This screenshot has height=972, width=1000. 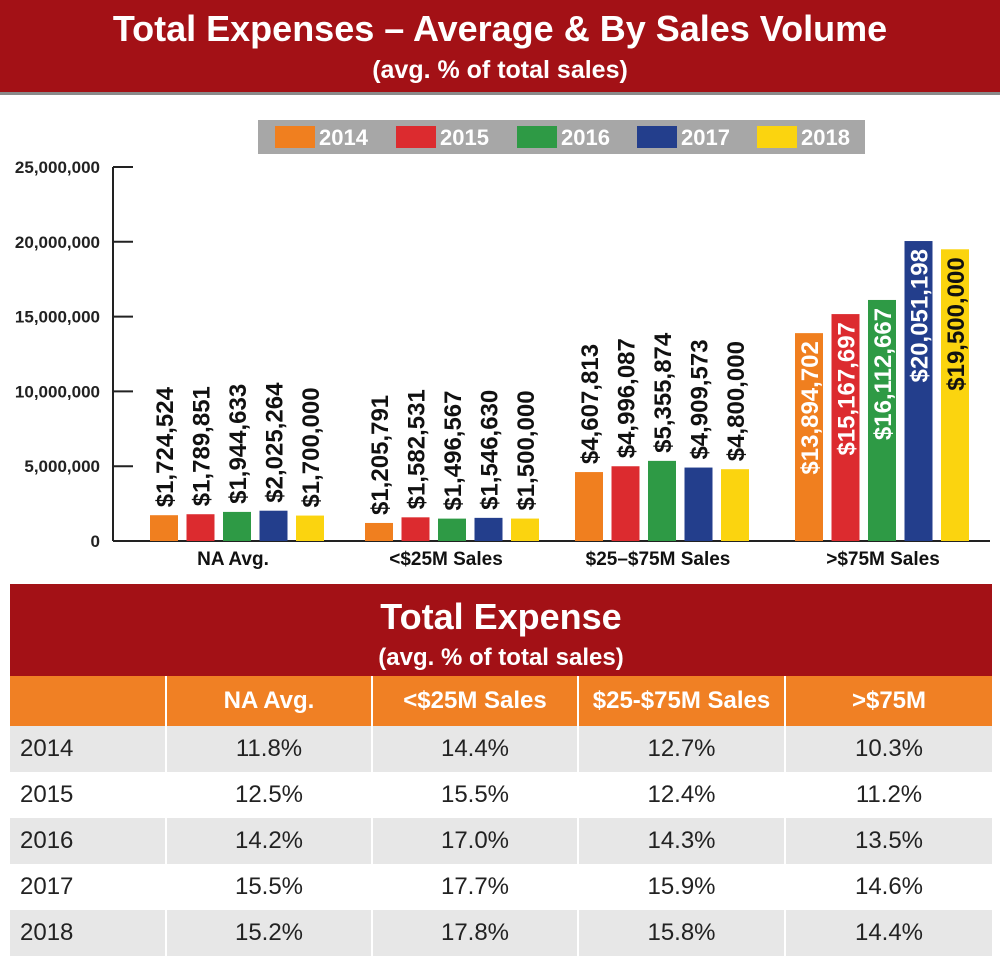 I want to click on table-cell: 11.8%, so click(x=268, y=749).